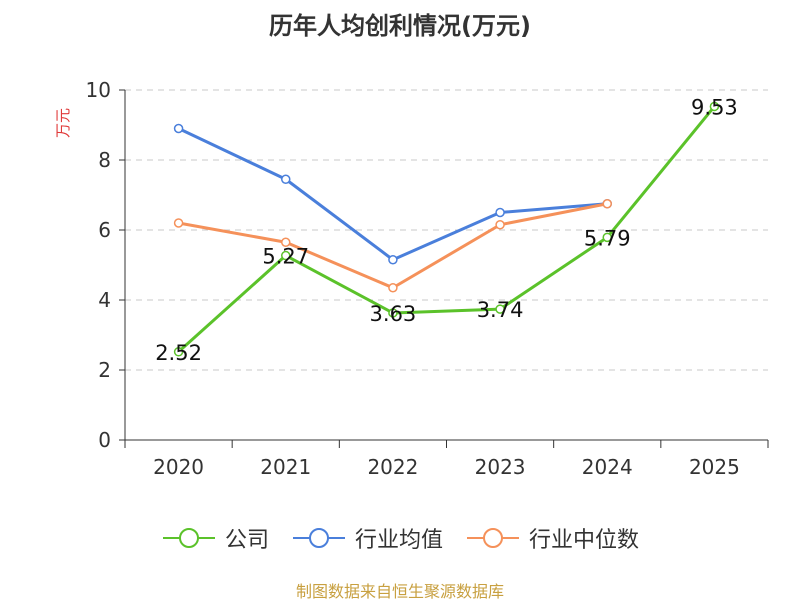  I want to click on data-label: 3.74, so click(500, 310).